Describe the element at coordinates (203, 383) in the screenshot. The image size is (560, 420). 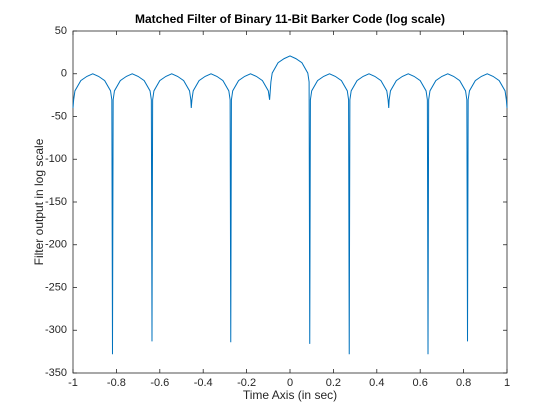
I see `x-tick-label: -0.4` at that location.